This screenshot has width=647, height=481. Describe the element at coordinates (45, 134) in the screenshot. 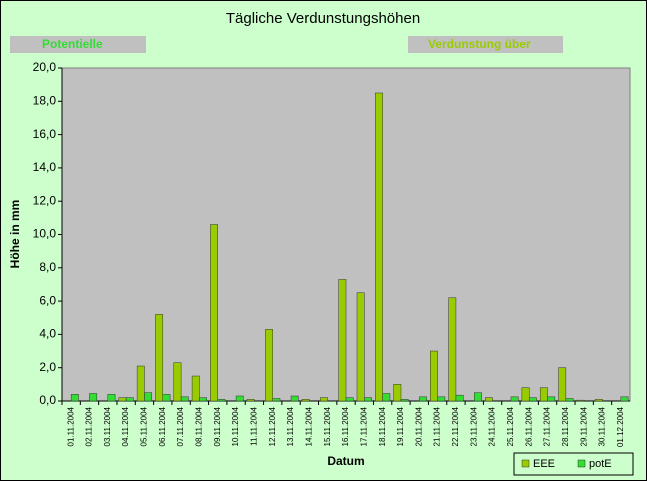

I see `y-tick-label: 16,0` at that location.